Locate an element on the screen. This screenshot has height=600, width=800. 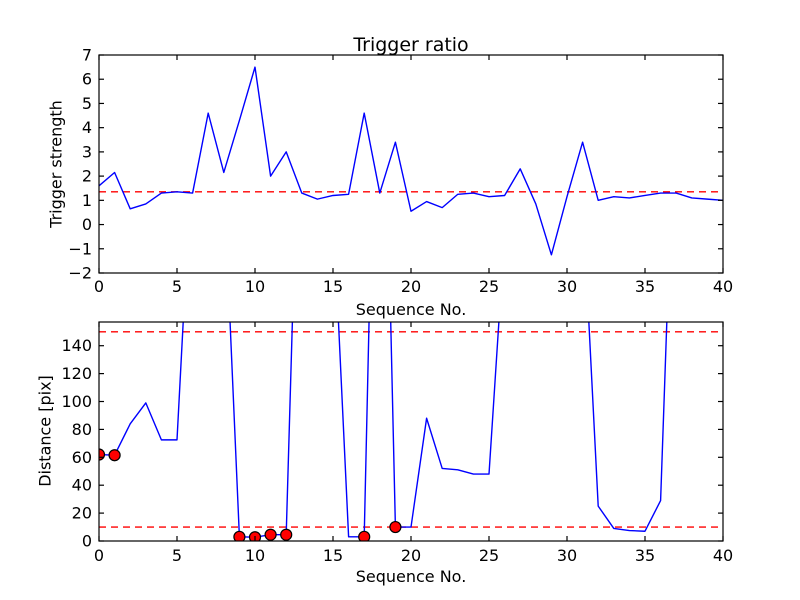
y-tick-label: 2 is located at coordinates (87, 176).